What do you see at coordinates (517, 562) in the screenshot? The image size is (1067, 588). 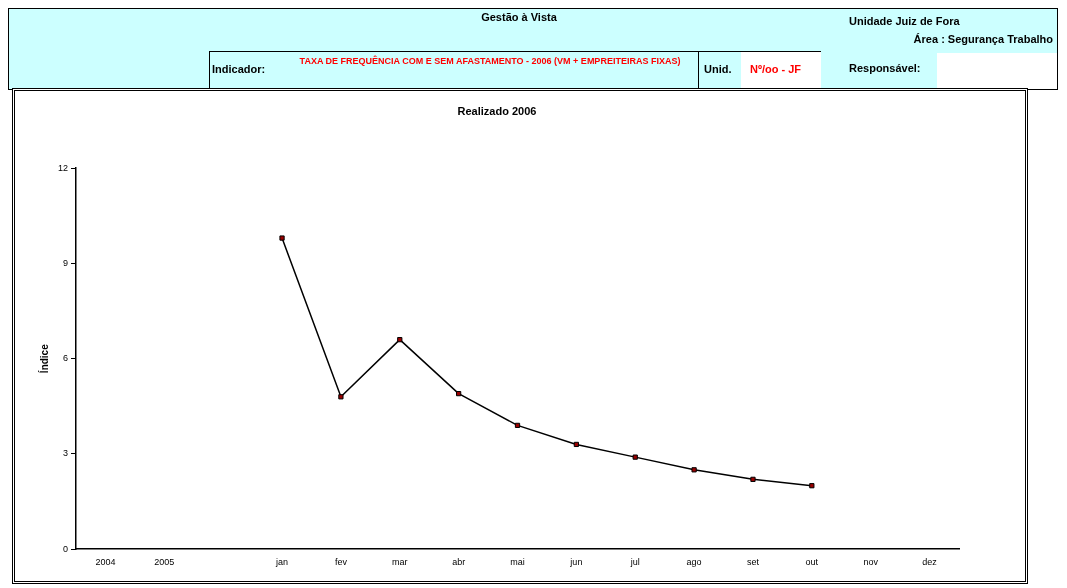 I see `x-tick-label: mai` at bounding box center [517, 562].